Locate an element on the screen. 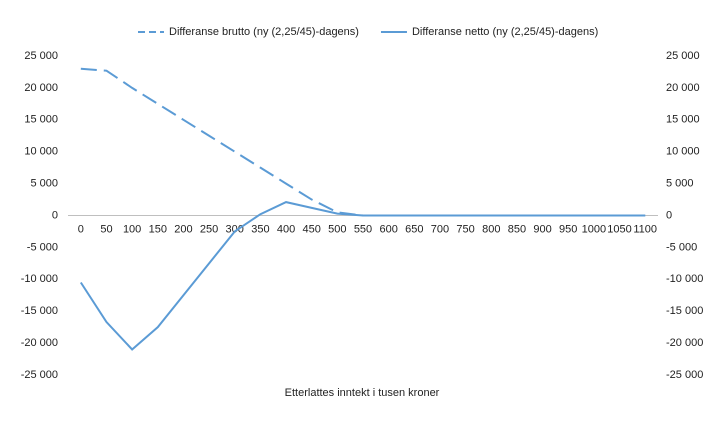 The width and height of the screenshot is (719, 425). y-tick-label: 15 000 is located at coordinates (41, 120).